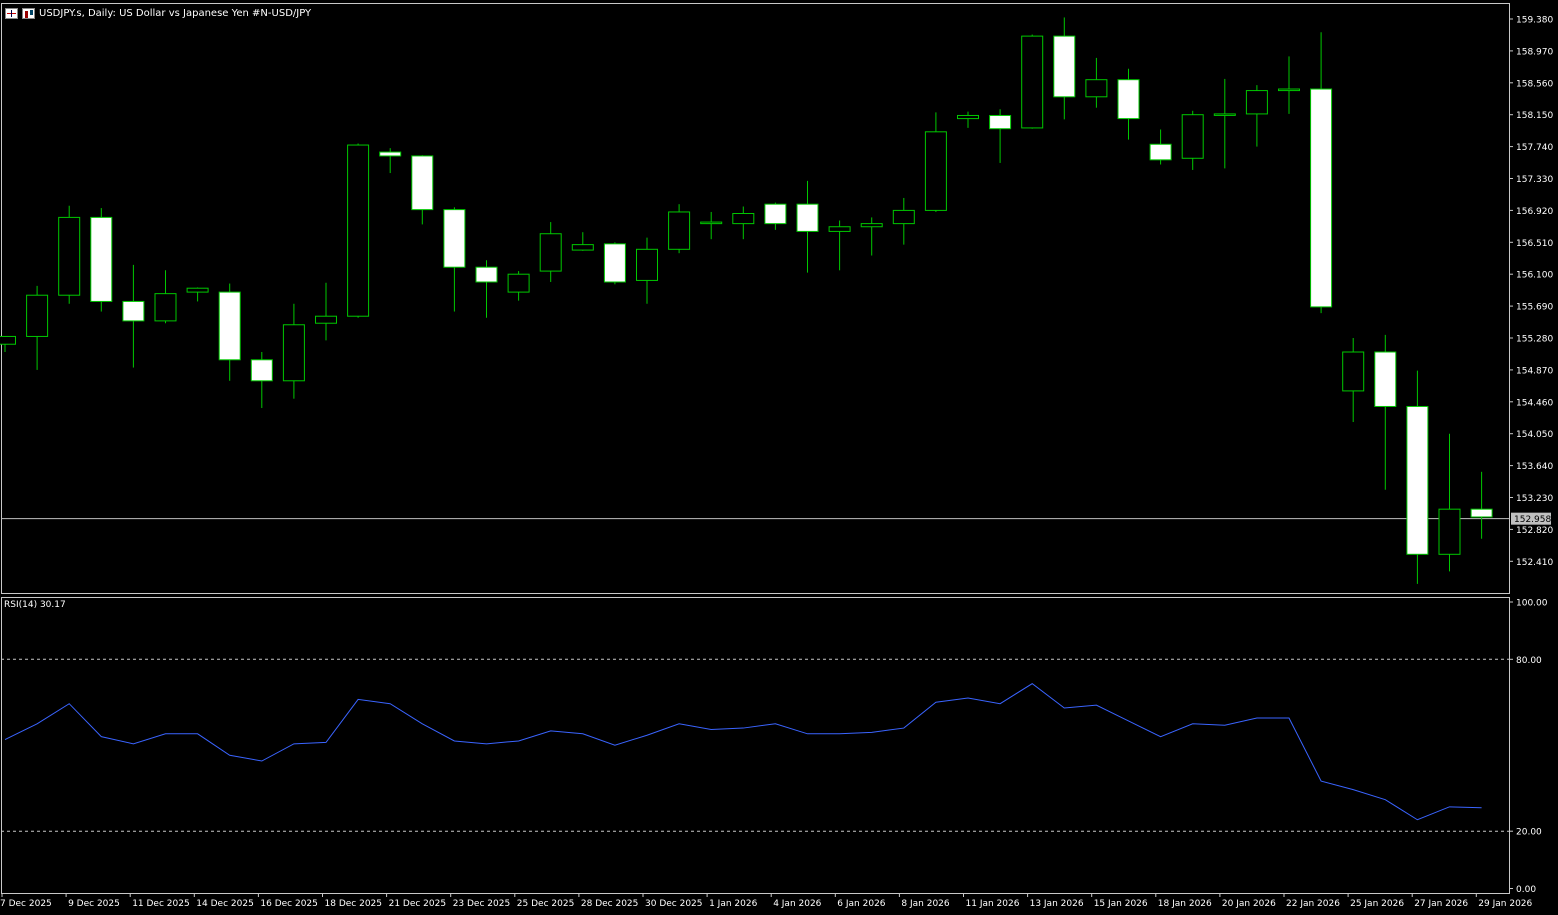 The image size is (1558, 915). What do you see at coordinates (743, 752) in the screenshot?
I see `rsi-line` at bounding box center [743, 752].